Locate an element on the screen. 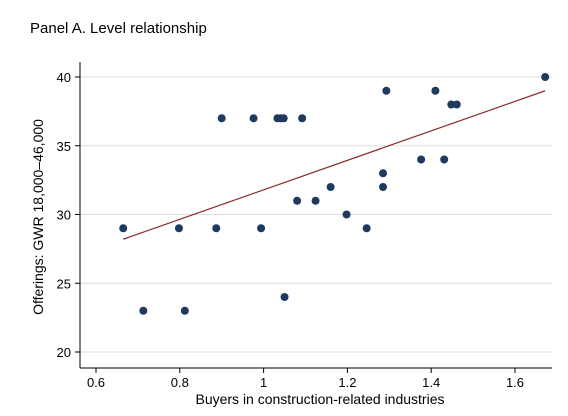  x-tick-label: 0.6 is located at coordinates (96, 382).